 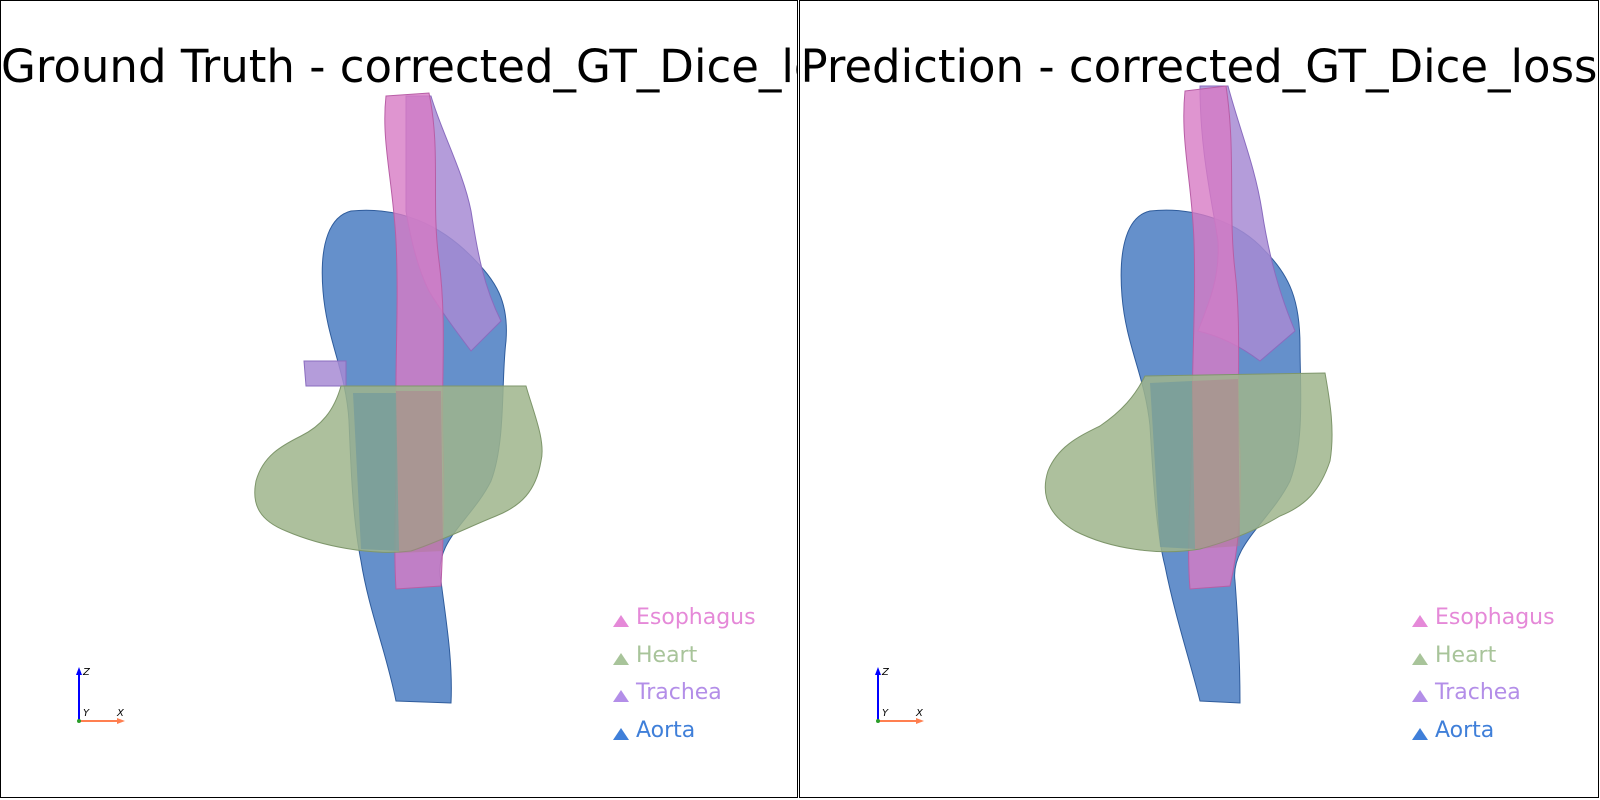 What do you see at coordinates (325, 373) in the screenshot?
I see `trachea-bronchus` at bounding box center [325, 373].